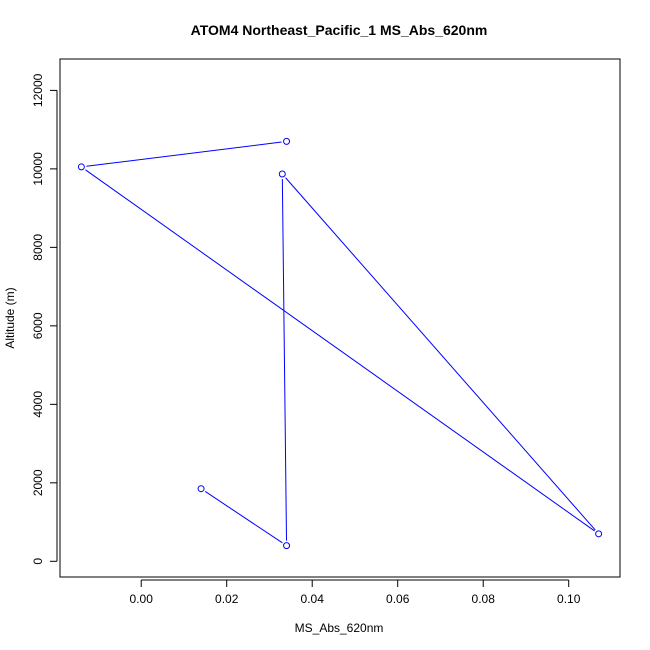 This screenshot has height=650, width=650. Describe the element at coordinates (38, 404) in the screenshot. I see `y-tick-label: 4000` at that location.